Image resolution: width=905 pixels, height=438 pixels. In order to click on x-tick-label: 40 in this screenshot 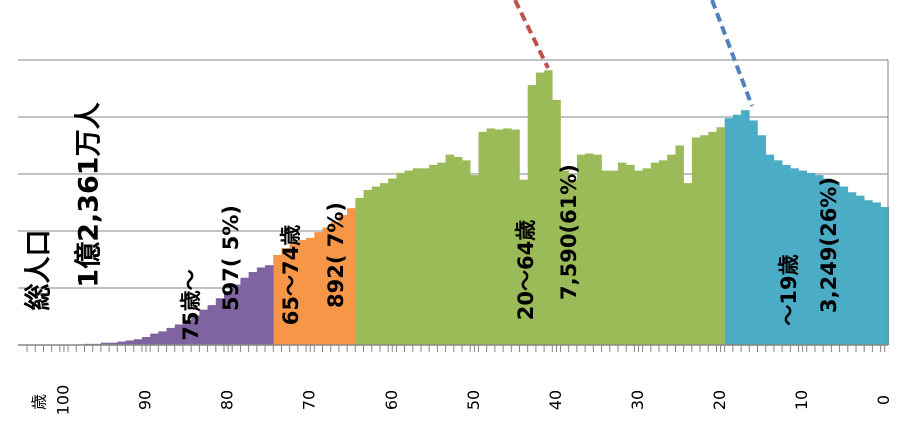, I will do `click(555, 400)`.